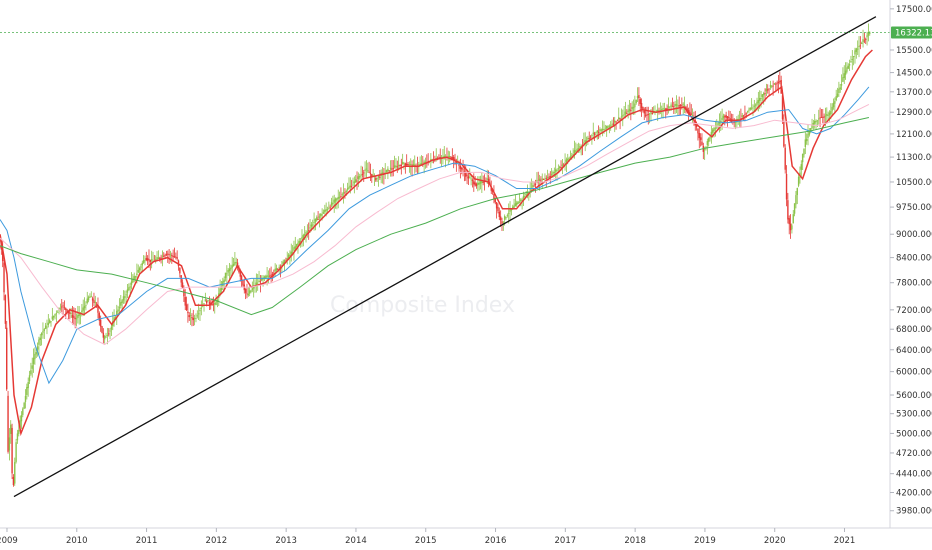  What do you see at coordinates (845, 541) in the screenshot?
I see `x-tick-label: 2021` at bounding box center [845, 541].